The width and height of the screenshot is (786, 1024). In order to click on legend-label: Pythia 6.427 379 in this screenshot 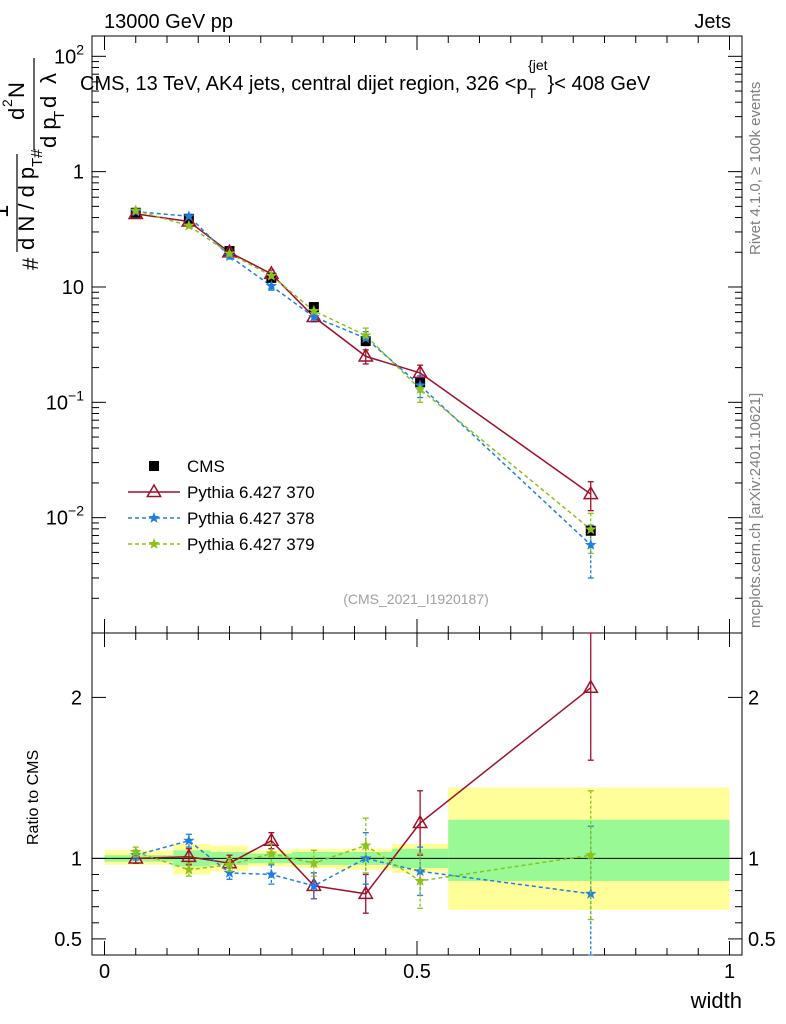, I will do `click(251, 544)`.